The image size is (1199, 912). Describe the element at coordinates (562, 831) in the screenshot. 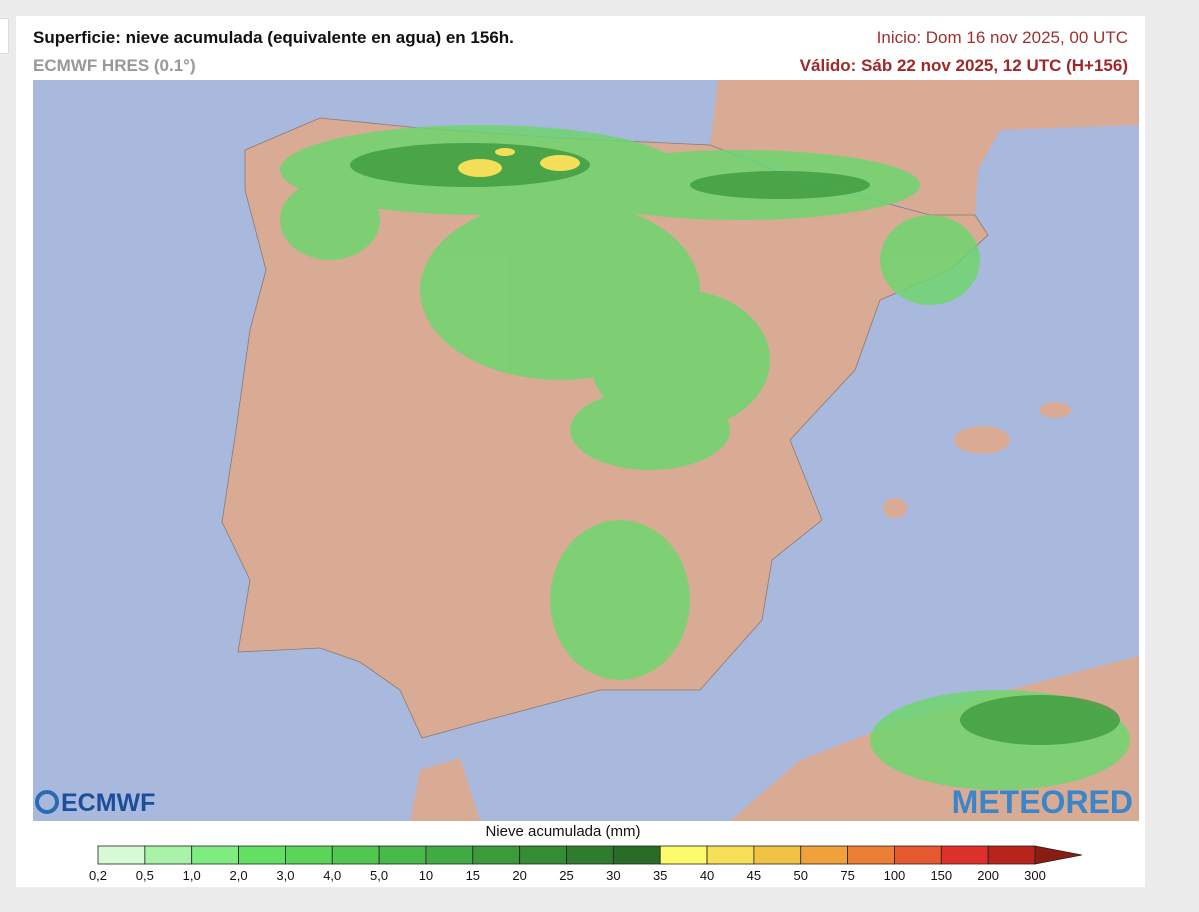

I see `legend-title: Nieve acumulada (mm)` at that location.